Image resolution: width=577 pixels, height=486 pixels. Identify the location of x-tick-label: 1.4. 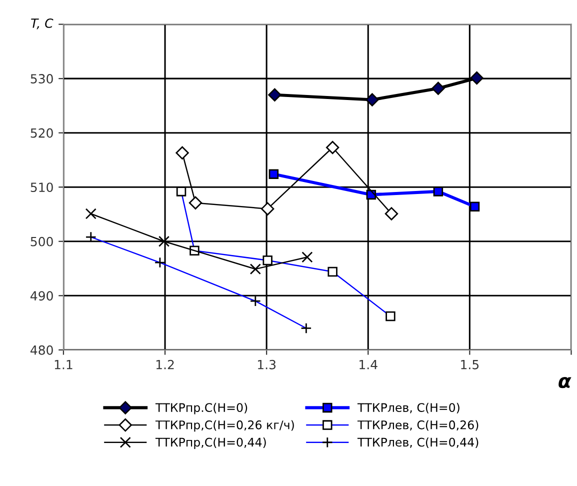
(369, 365).